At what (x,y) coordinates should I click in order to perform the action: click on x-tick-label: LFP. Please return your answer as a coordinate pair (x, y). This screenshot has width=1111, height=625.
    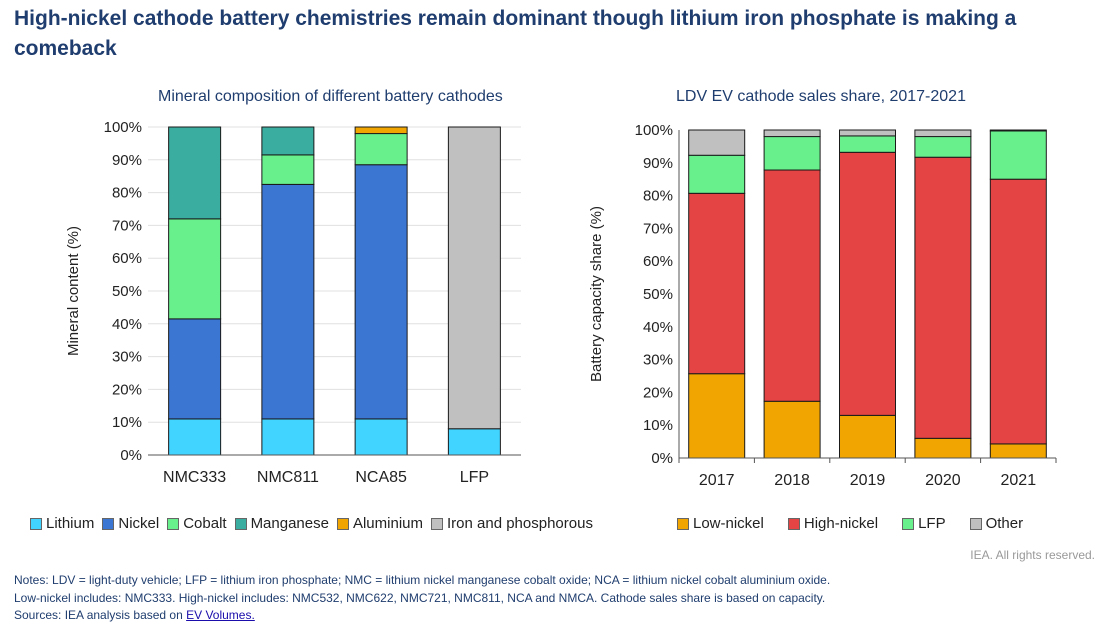
    Looking at the image, I should click on (474, 477).